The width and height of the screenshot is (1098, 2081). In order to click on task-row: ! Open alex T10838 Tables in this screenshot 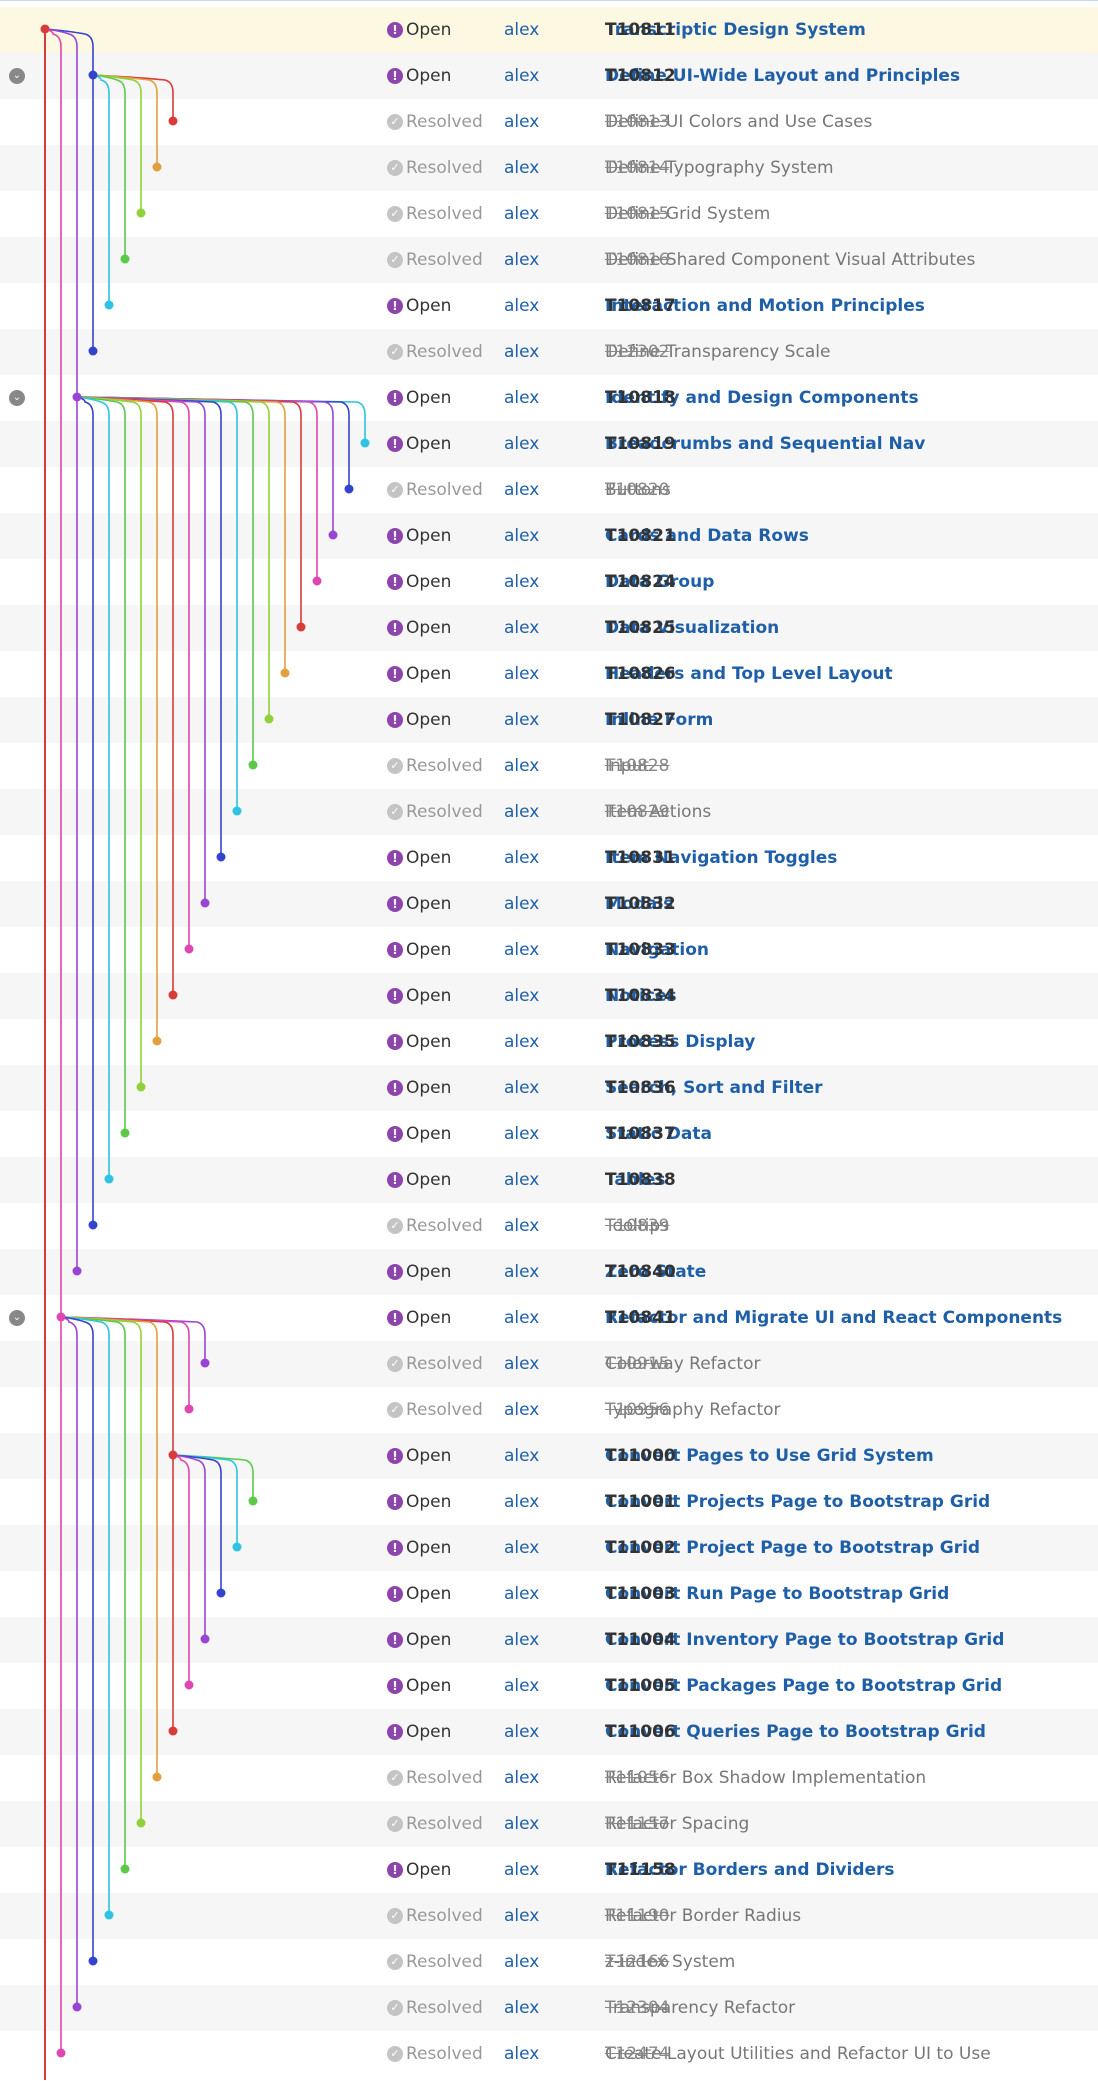, I will do `click(549, 1180)`.